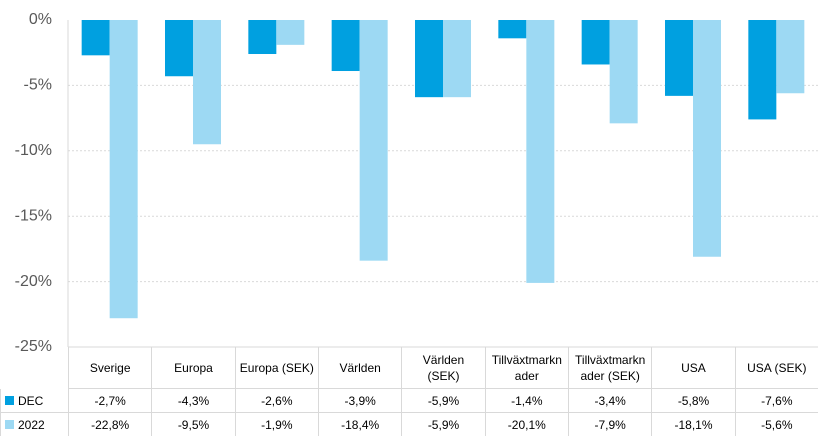 Image resolution: width=818 pixels, height=436 pixels. I want to click on data-label: -4,3%, so click(193, 401).